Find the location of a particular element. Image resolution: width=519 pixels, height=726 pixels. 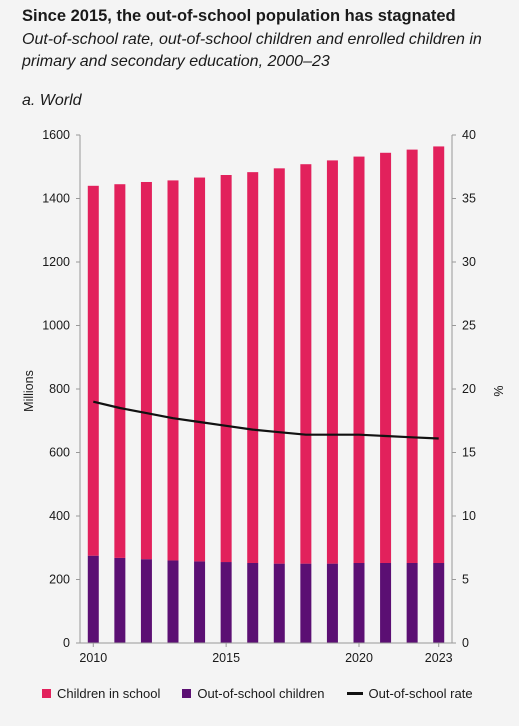

x-tick-label: 2010 is located at coordinates (93, 658).